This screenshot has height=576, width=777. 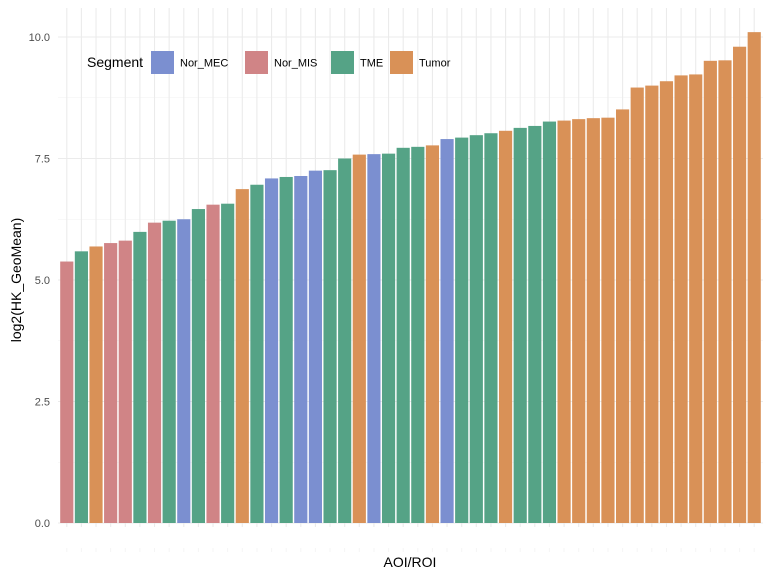 What do you see at coordinates (42, 160) in the screenshot?
I see `y-tick-label: 7.5` at bounding box center [42, 160].